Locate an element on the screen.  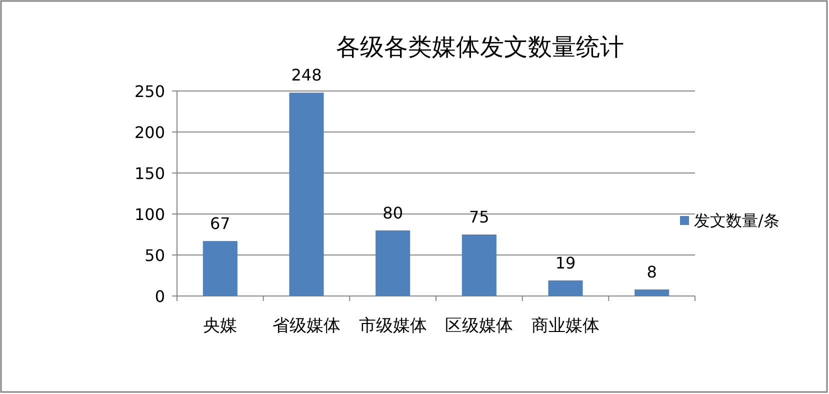
chart-title: 各级各类媒体发文数量统计 is located at coordinates (480, 47).